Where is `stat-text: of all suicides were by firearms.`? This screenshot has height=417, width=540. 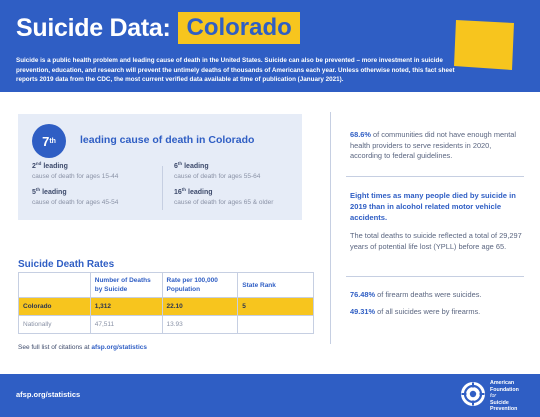
stat-text: of all suicides were by firearms. is located at coordinates (429, 311).